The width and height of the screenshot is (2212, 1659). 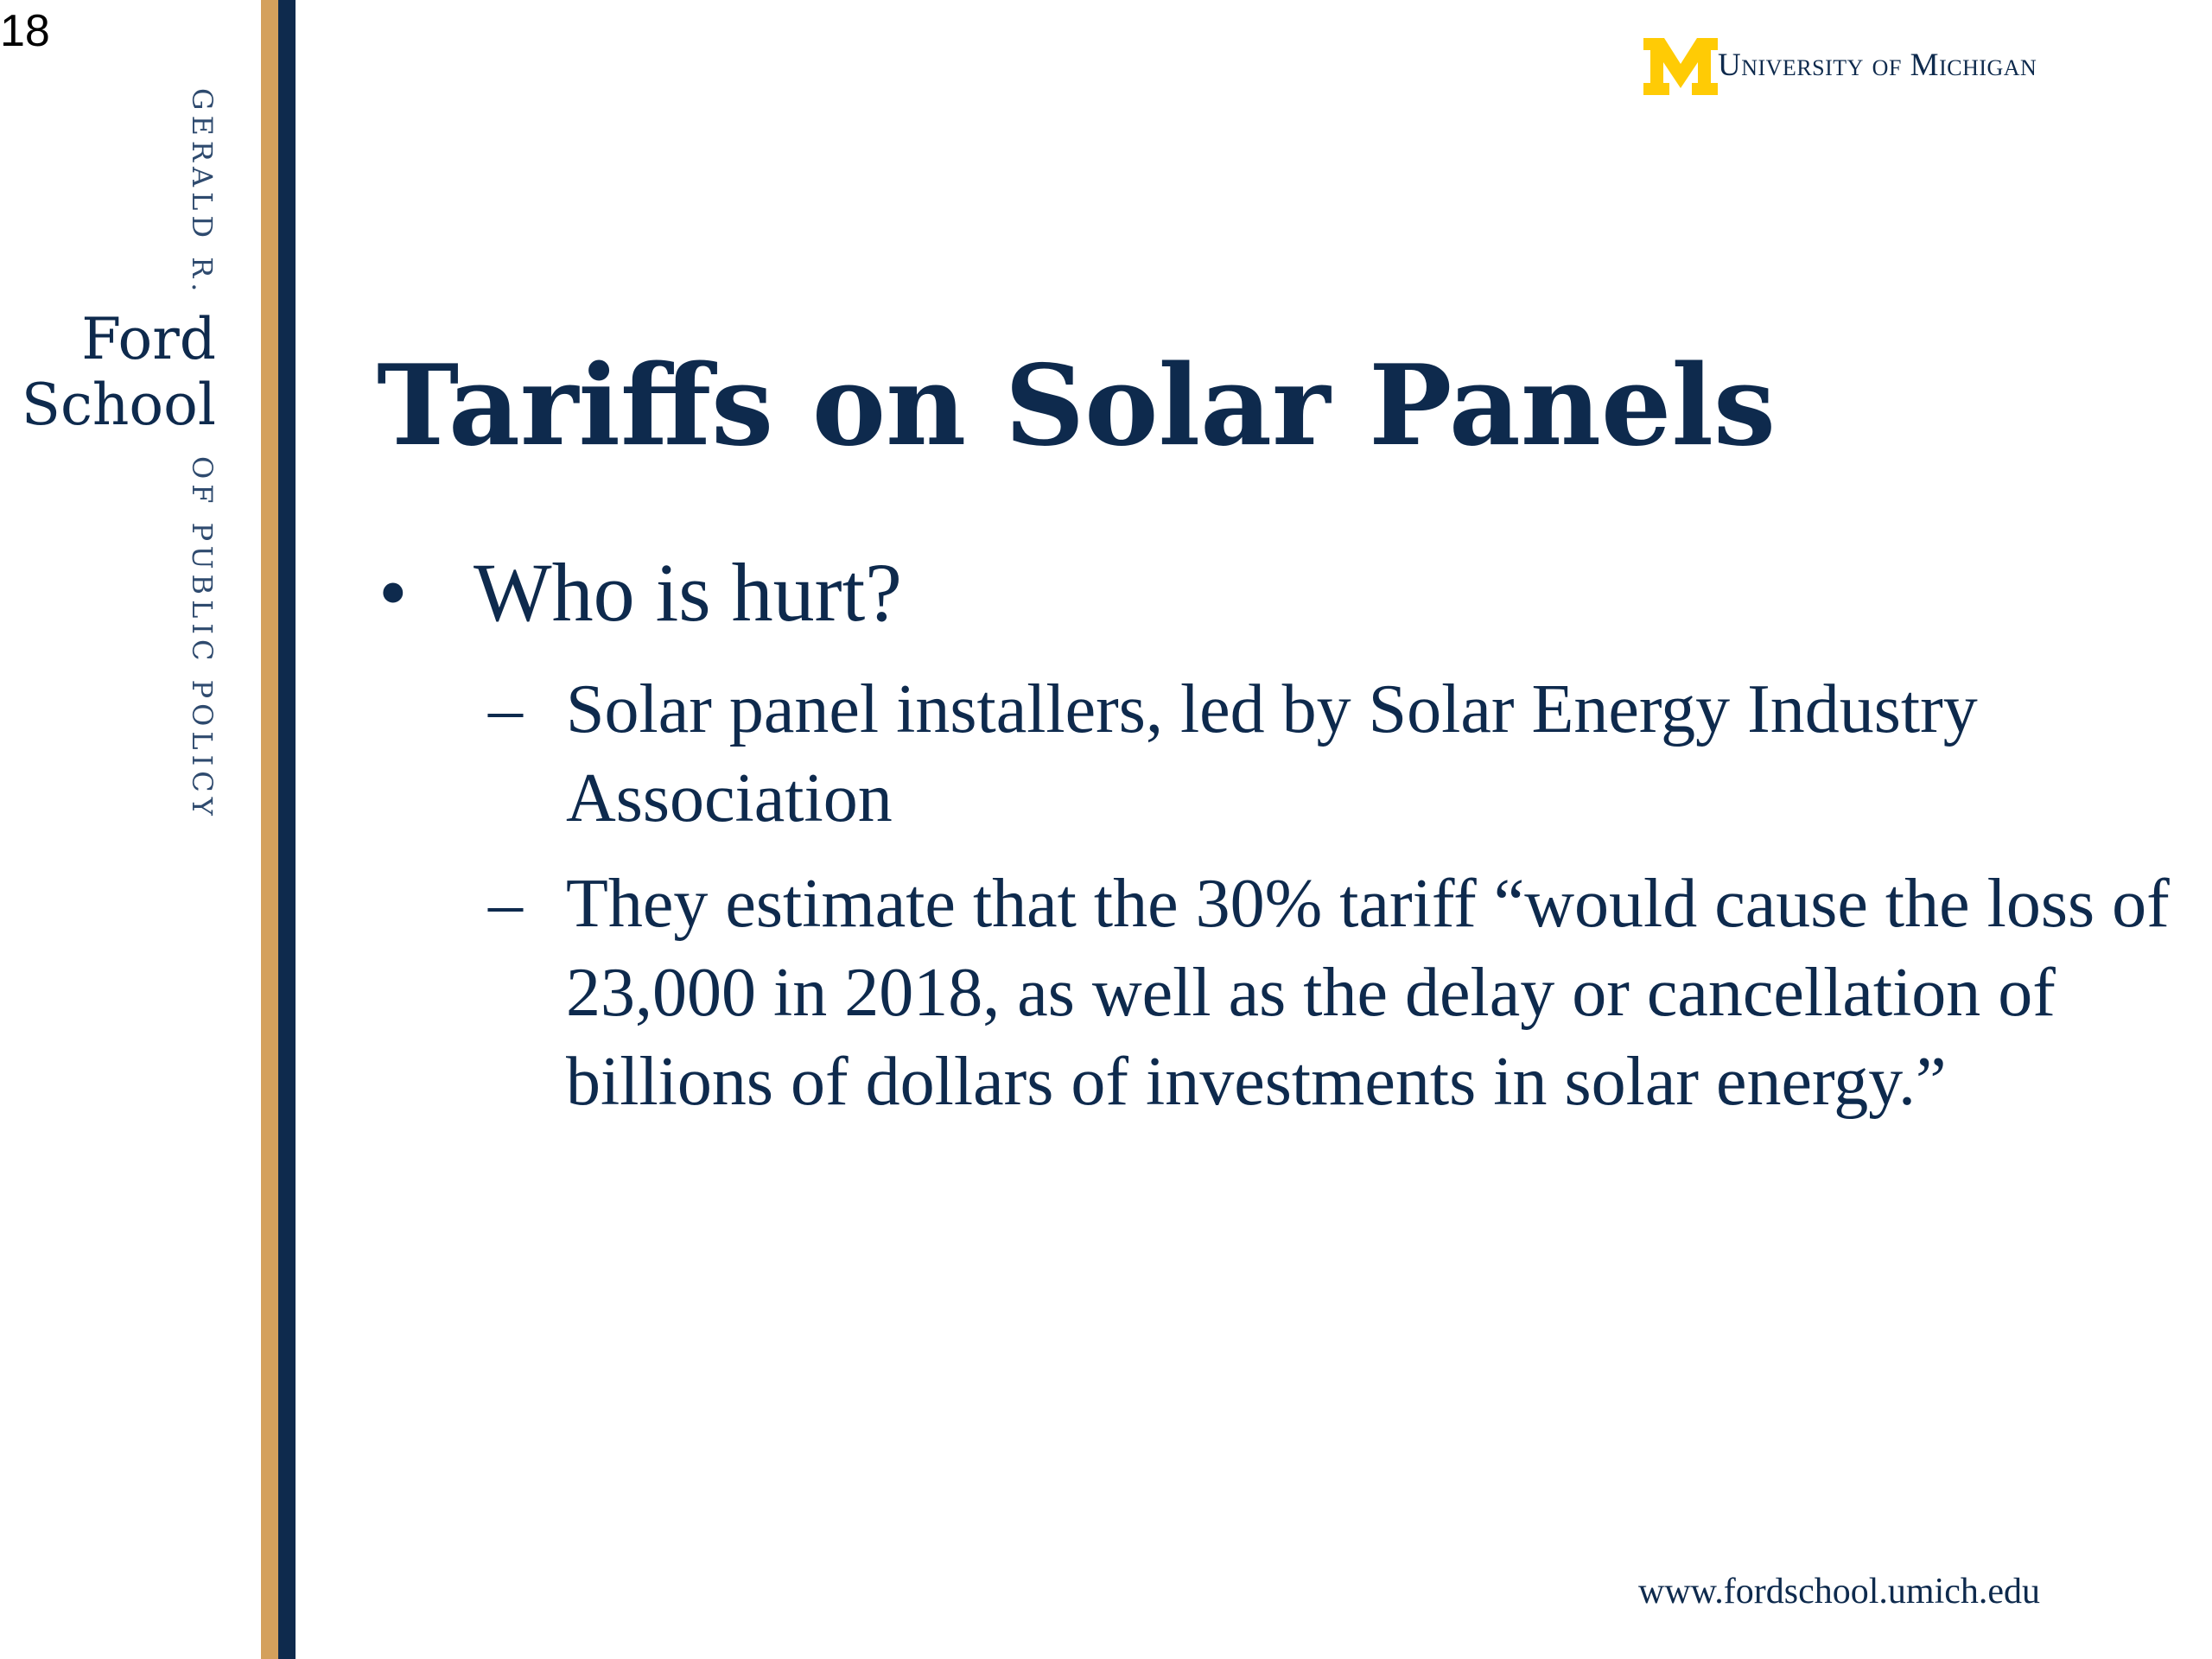 I want to click on sidebar-gerald-r-text: GERALD R., so click(x=202, y=192).